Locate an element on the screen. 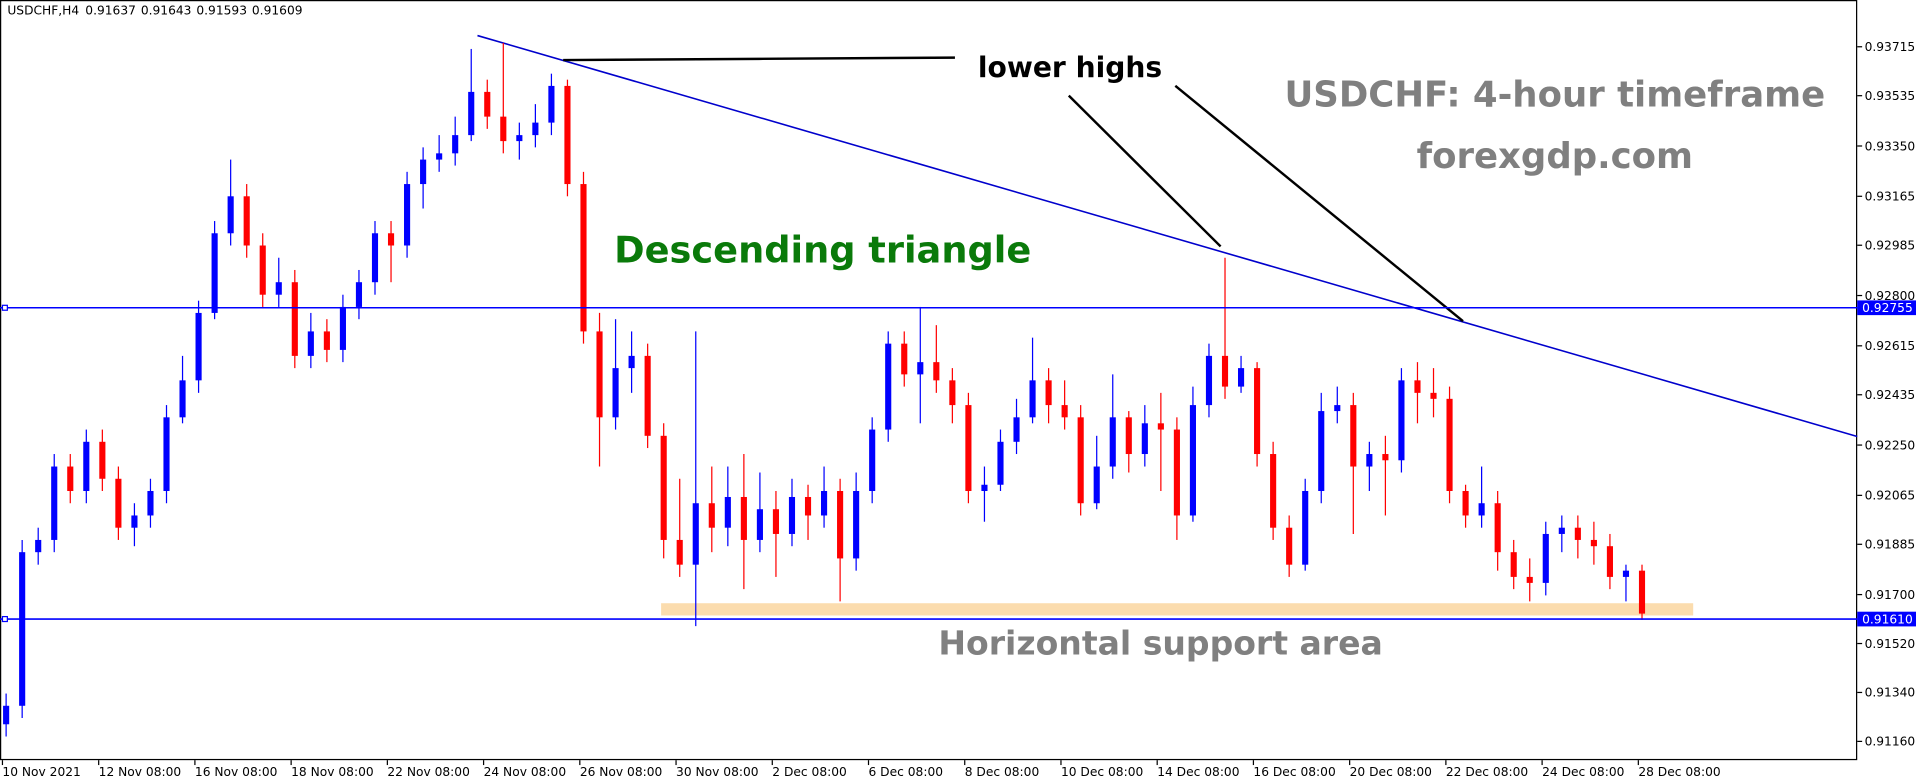  x-tick-label: 20 Dec 08:00 is located at coordinates (1391, 772).